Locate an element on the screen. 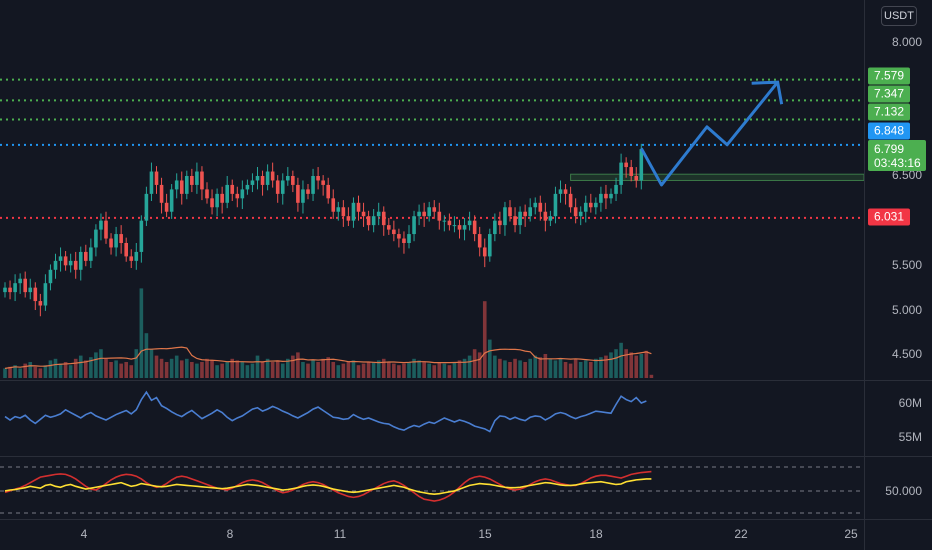 The width and height of the screenshot is (932, 550). projection-path is located at coordinates (709, 134).